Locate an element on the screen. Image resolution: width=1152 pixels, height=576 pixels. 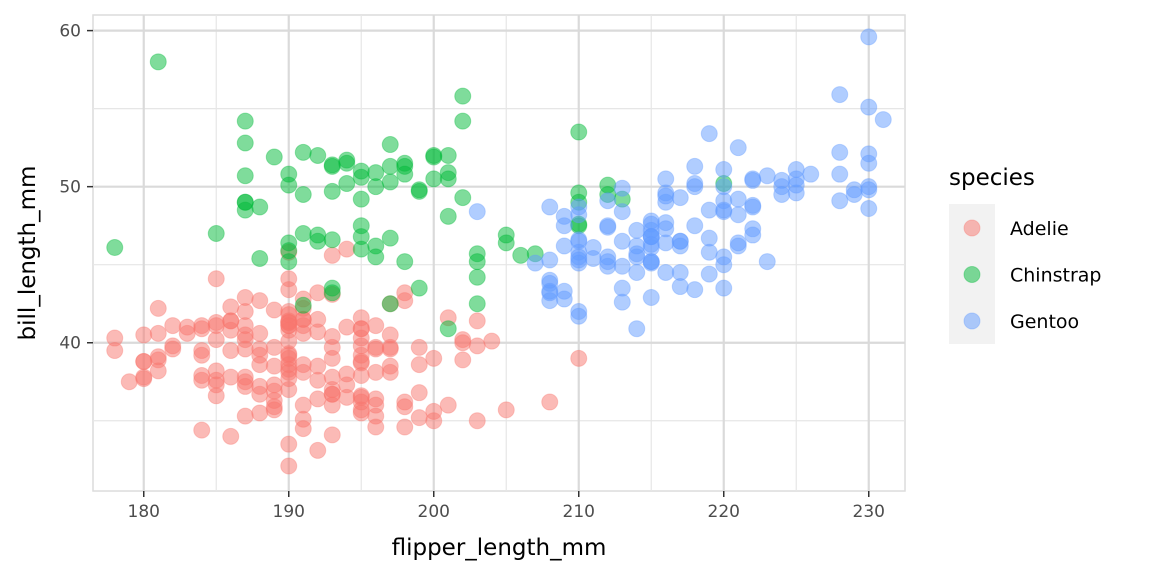
legend-label-gentoo: Gentoo is located at coordinates (1044, 322).